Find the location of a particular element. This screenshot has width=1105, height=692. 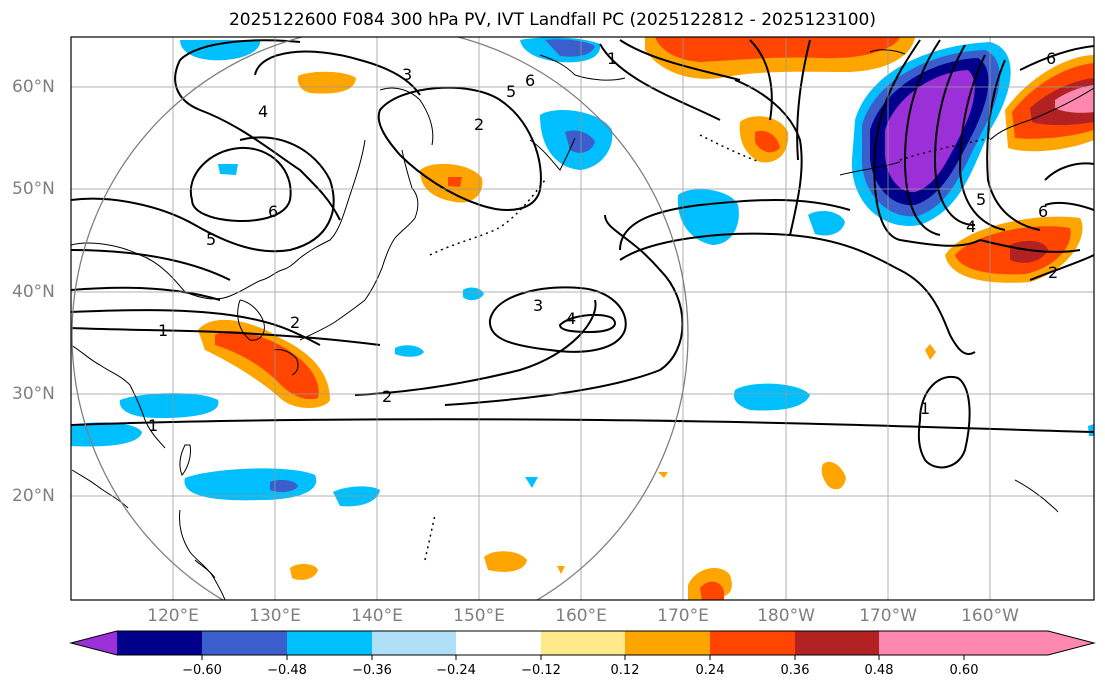

lon-label-180w: 180°W is located at coordinates (786, 616).